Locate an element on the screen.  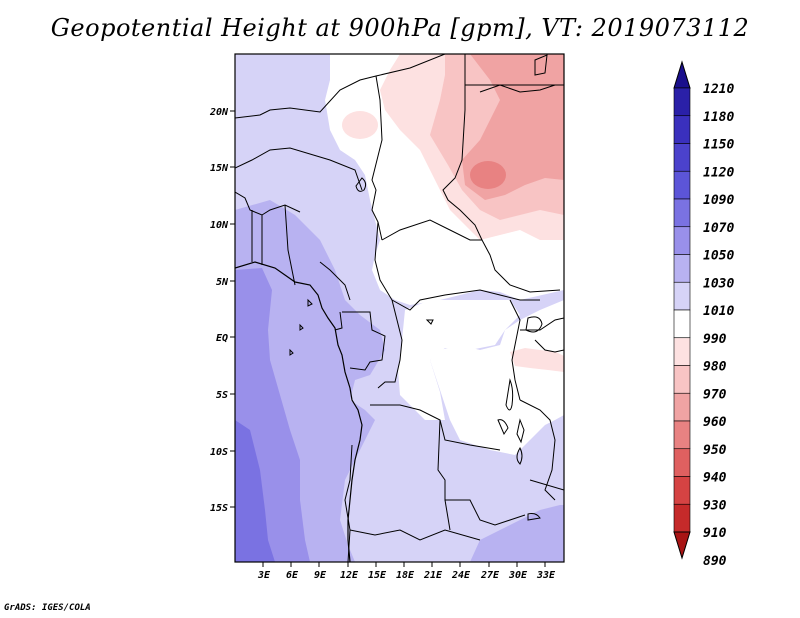
lat-label: EQ is located at coordinates (222, 338).